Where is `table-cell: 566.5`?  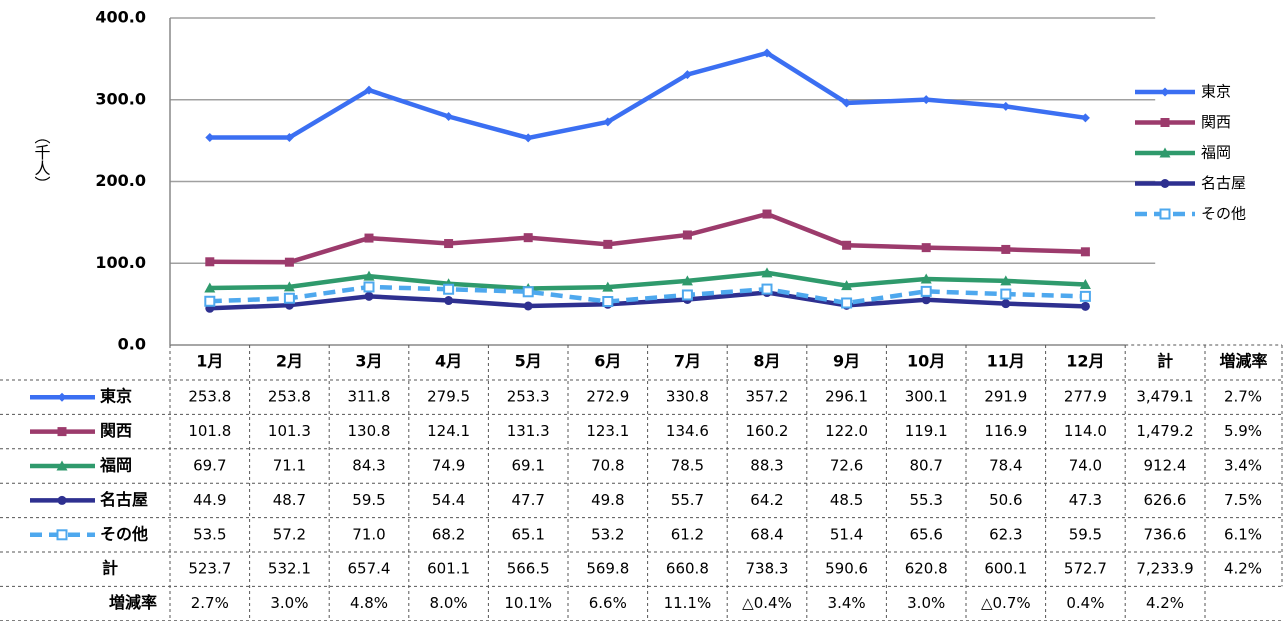
table-cell: 566.5 is located at coordinates (528, 569).